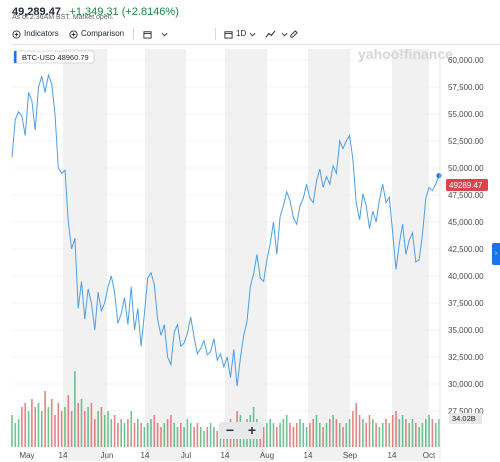 This screenshot has width=500, height=462. I want to click on x-axis: May 14 Jun 14 Jul 14 Aug 14 Sep 14 Oct, so click(227, 455).